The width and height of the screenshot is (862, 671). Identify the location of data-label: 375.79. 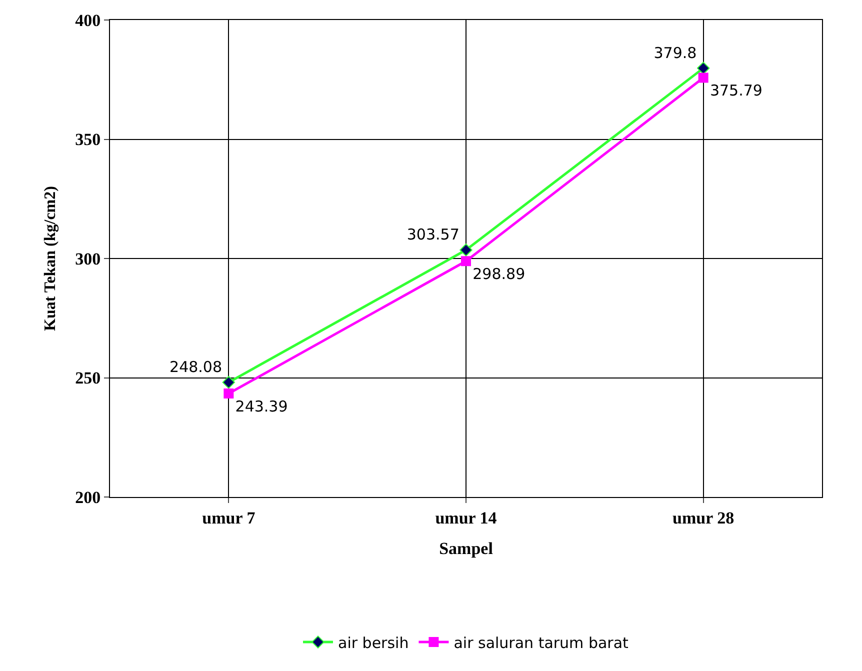
(736, 91).